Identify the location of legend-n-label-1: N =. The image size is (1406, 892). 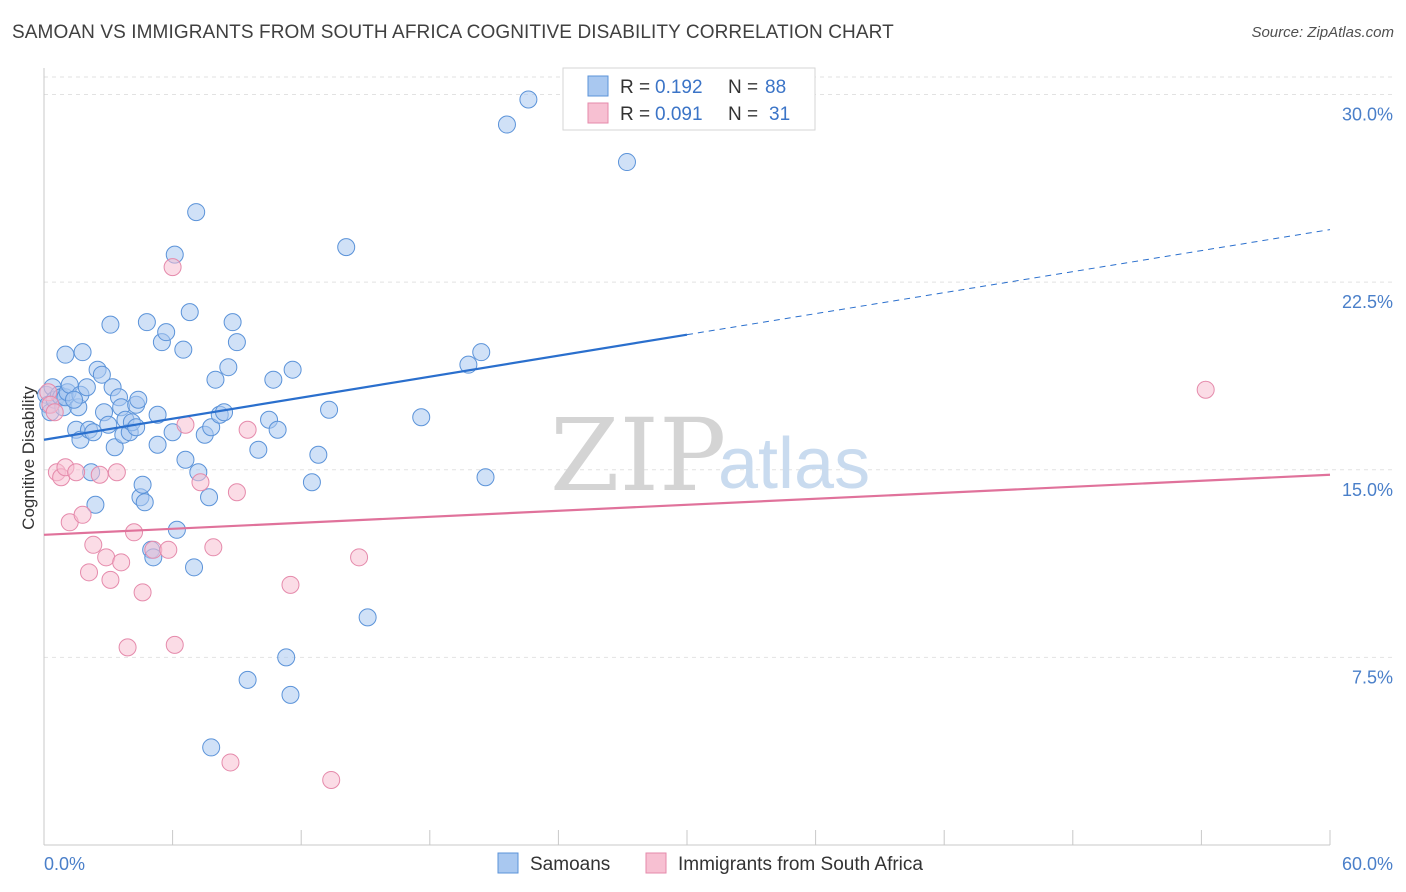
(743, 87).